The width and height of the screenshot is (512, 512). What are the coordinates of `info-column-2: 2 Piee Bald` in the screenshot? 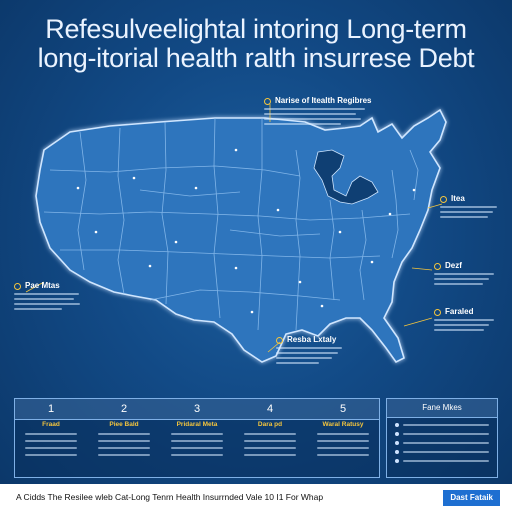 It's located at (124, 430).